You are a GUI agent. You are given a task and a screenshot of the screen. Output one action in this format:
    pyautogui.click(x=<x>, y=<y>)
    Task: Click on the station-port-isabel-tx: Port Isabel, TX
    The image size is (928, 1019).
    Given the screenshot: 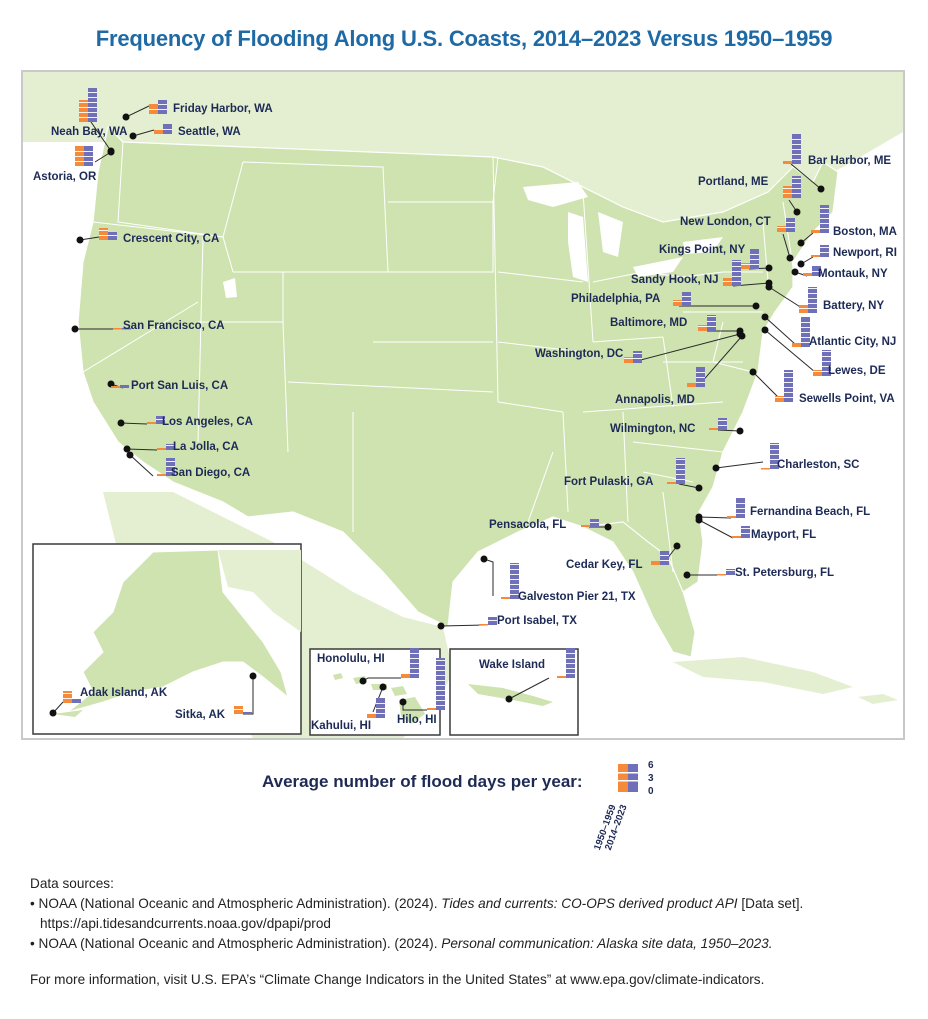 What is the action you would take?
    pyautogui.click(x=507, y=622)
    